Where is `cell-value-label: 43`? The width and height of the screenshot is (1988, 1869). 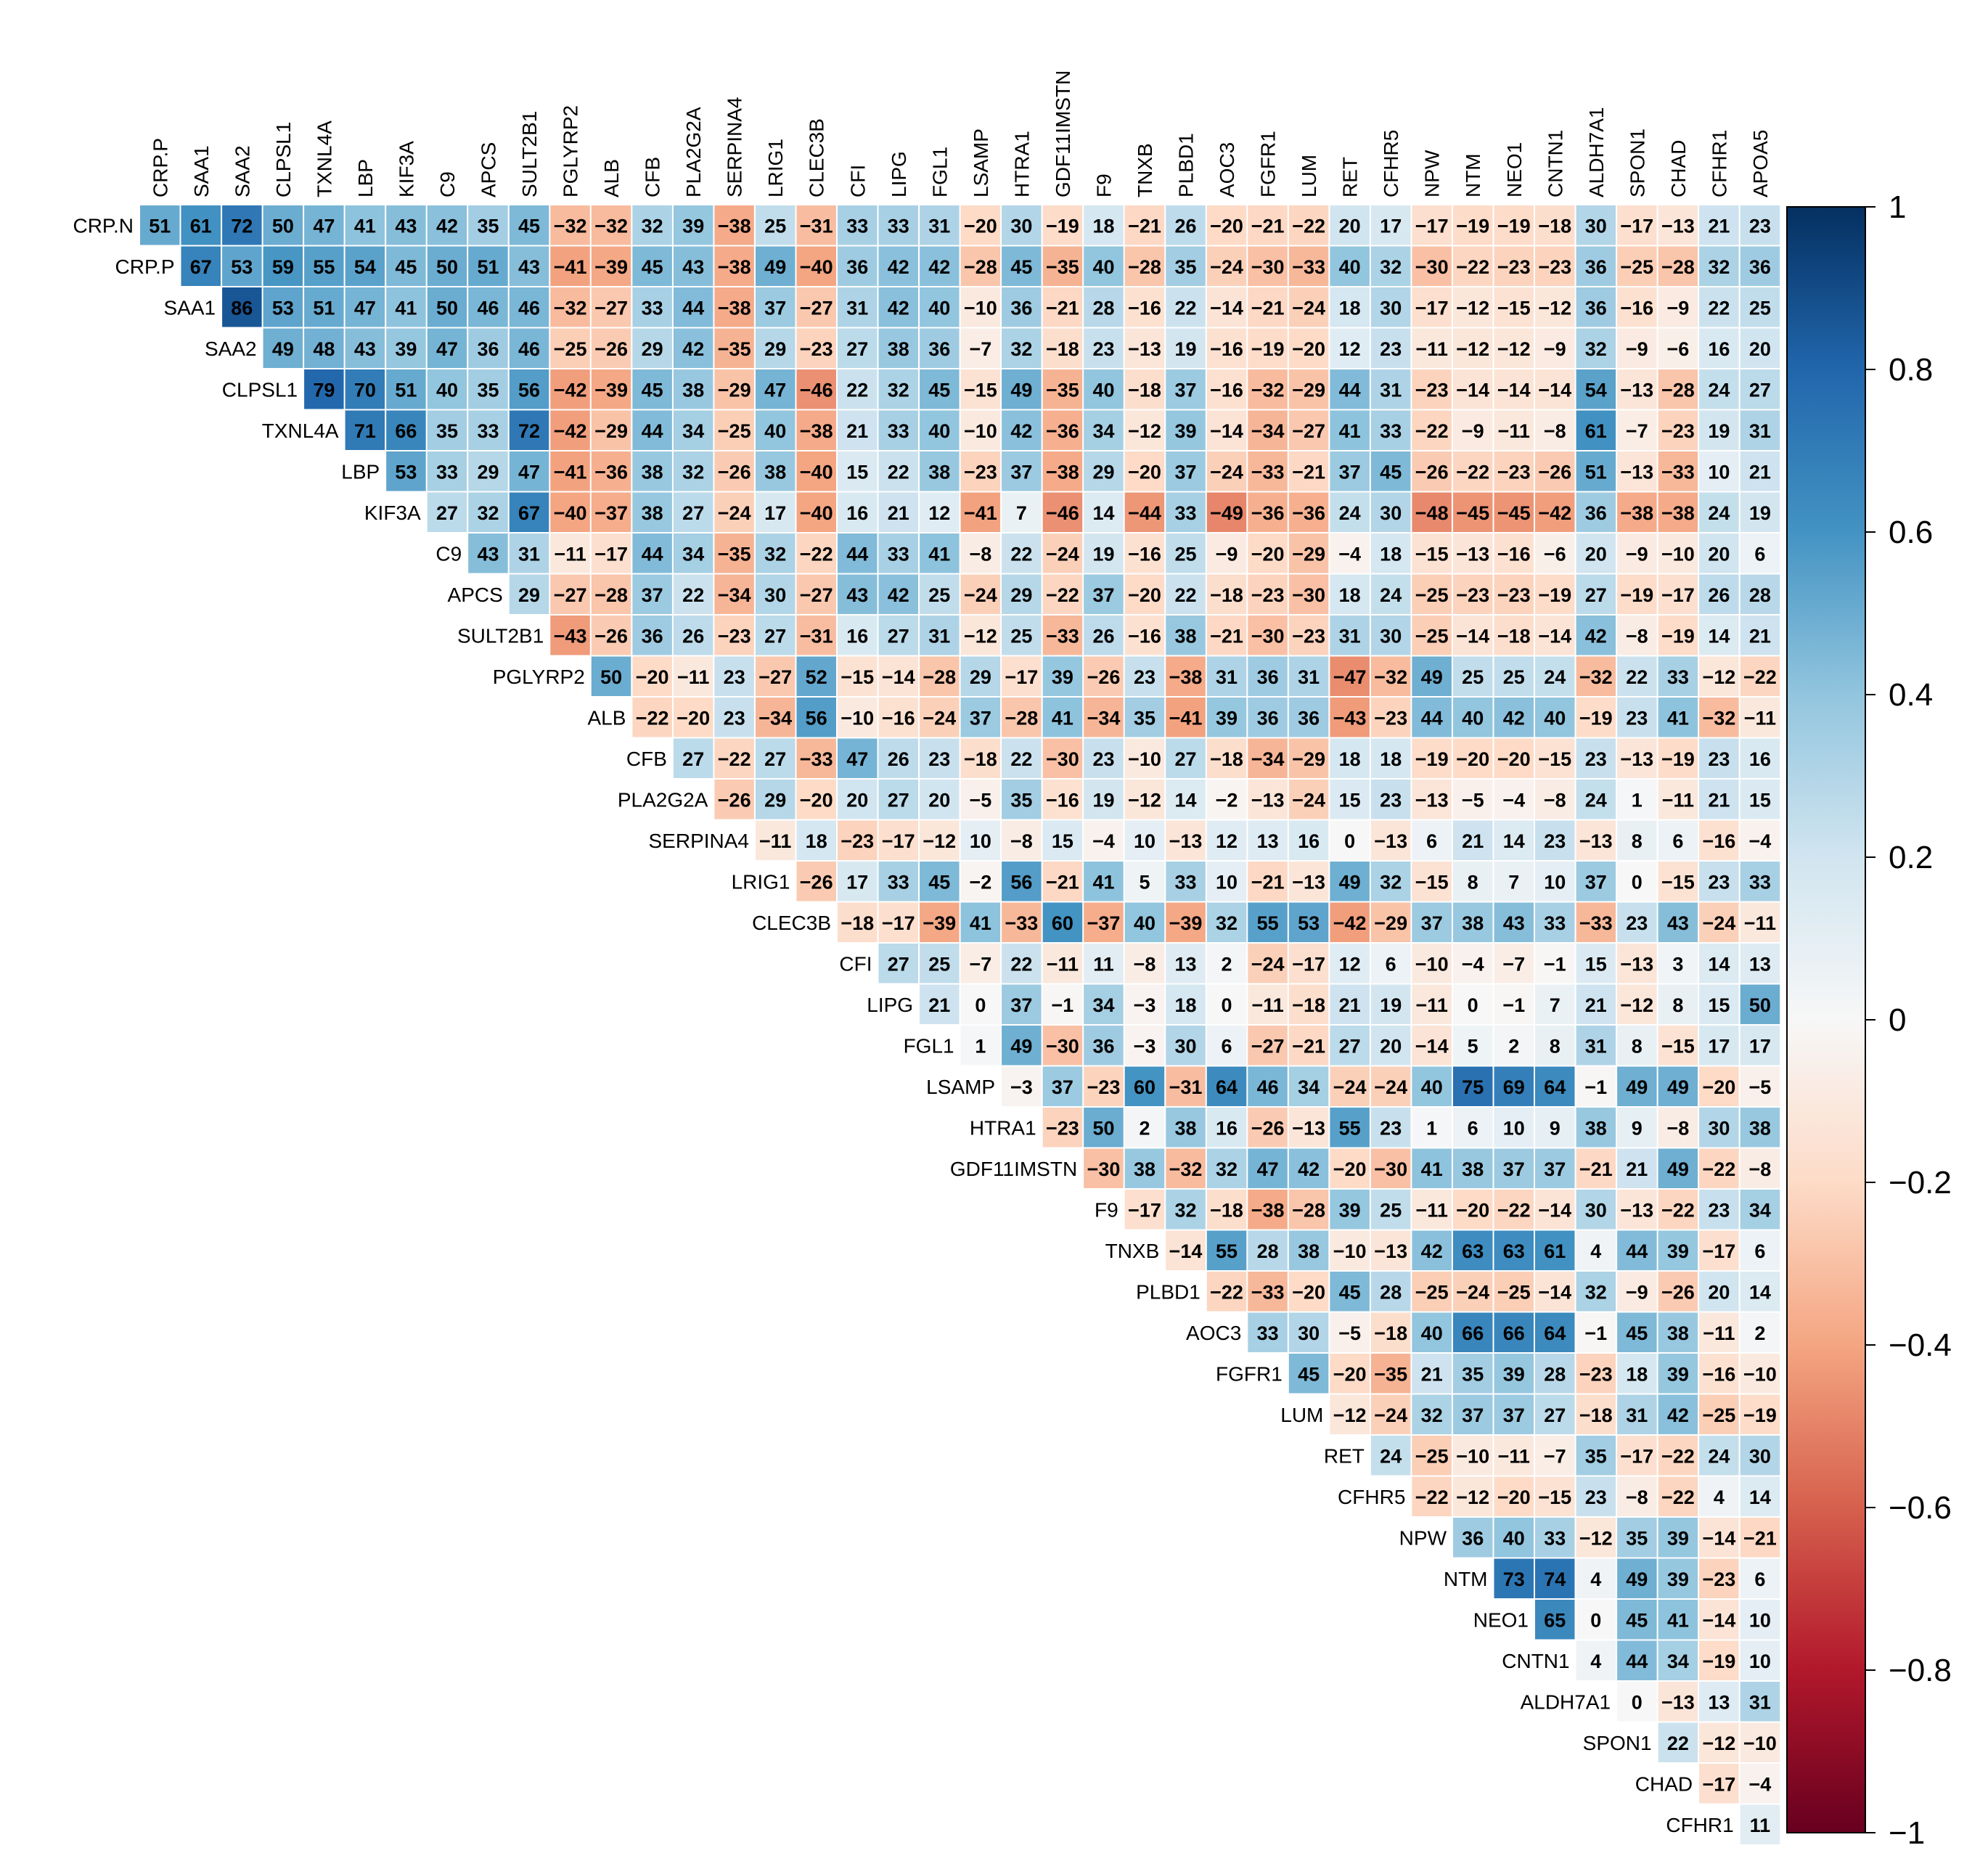
cell-value-label: 43 is located at coordinates (406, 226).